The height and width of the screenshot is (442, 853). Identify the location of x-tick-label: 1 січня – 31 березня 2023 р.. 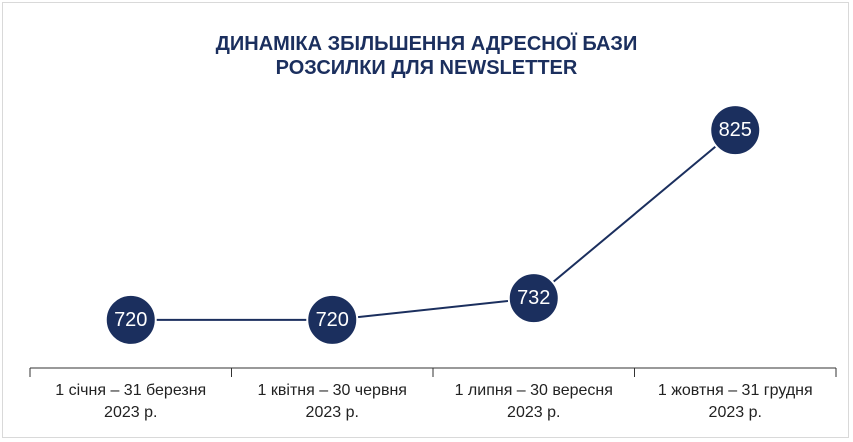
(131, 401).